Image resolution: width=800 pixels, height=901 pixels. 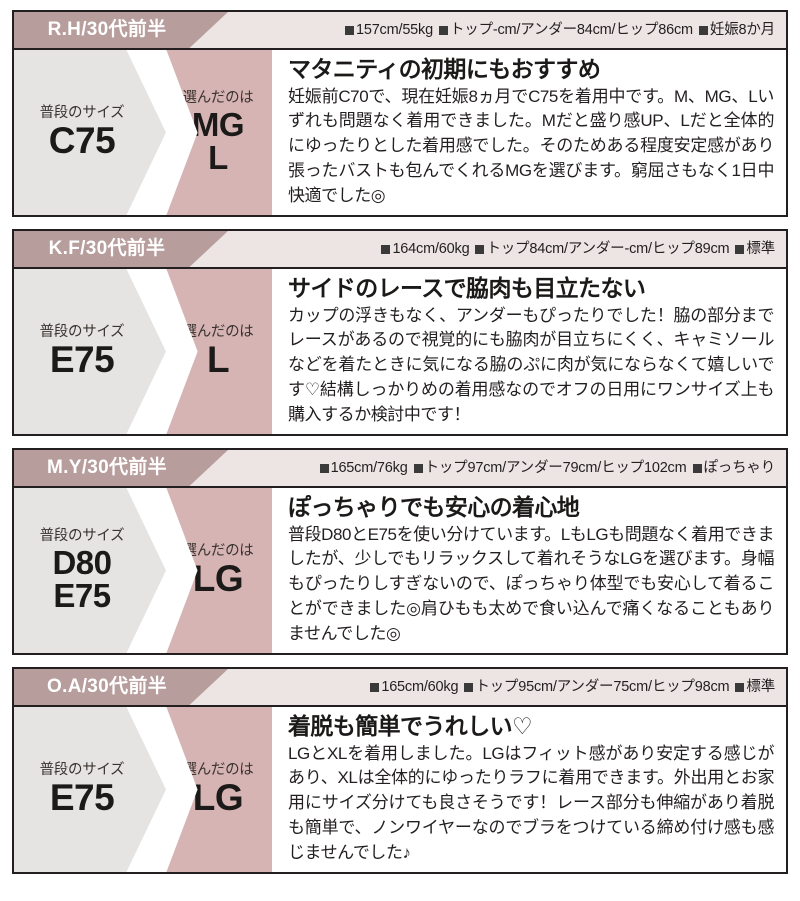 I want to click on body-stats: 165cm/60kg トップ95cm/アンダー75cm/ヒップ98cm 標準, so click(x=493, y=687).